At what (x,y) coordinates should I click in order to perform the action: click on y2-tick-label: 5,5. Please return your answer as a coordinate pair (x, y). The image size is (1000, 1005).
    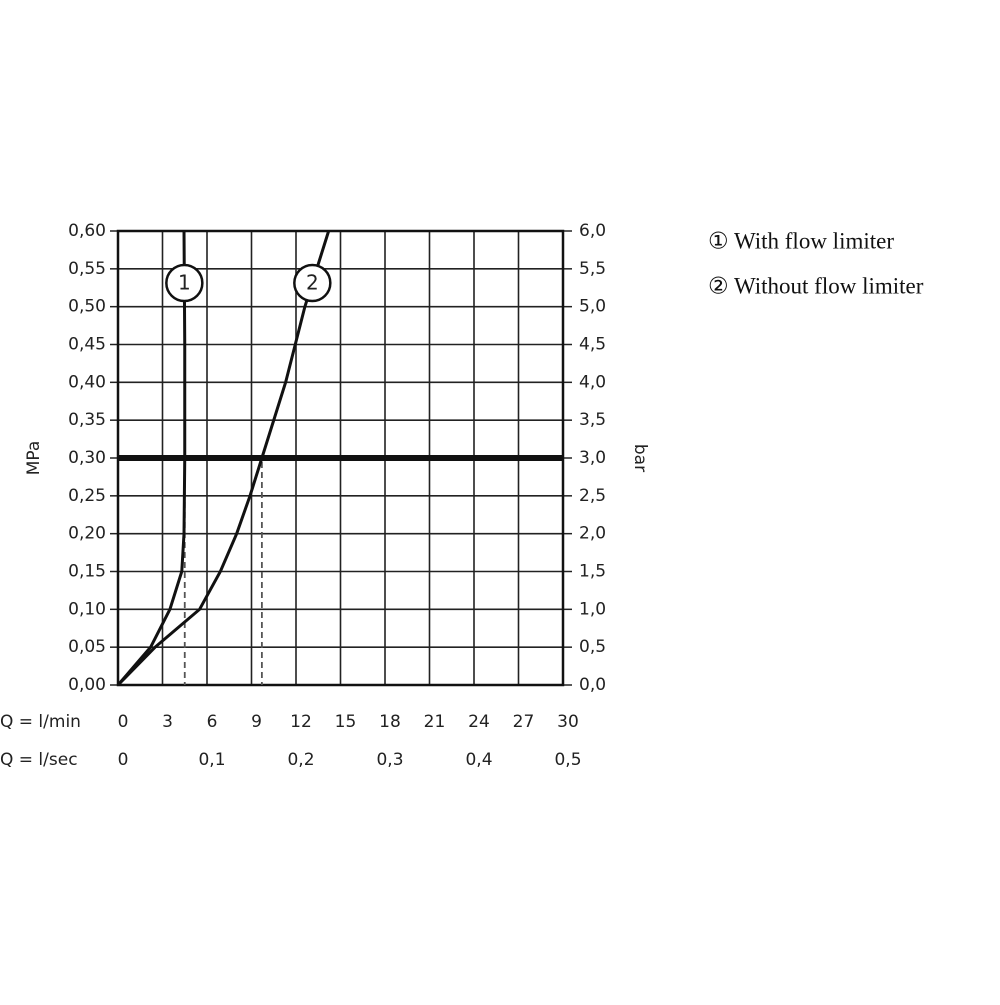
    Looking at the image, I should click on (592, 269).